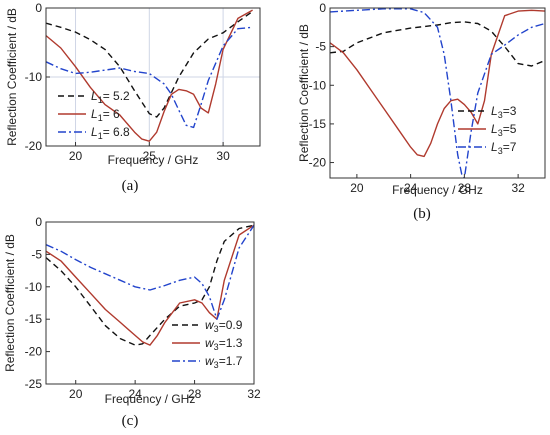 The height and width of the screenshot is (435, 550). Describe the element at coordinates (130, 421) in the screenshot. I see `panel-label: (c)` at that location.